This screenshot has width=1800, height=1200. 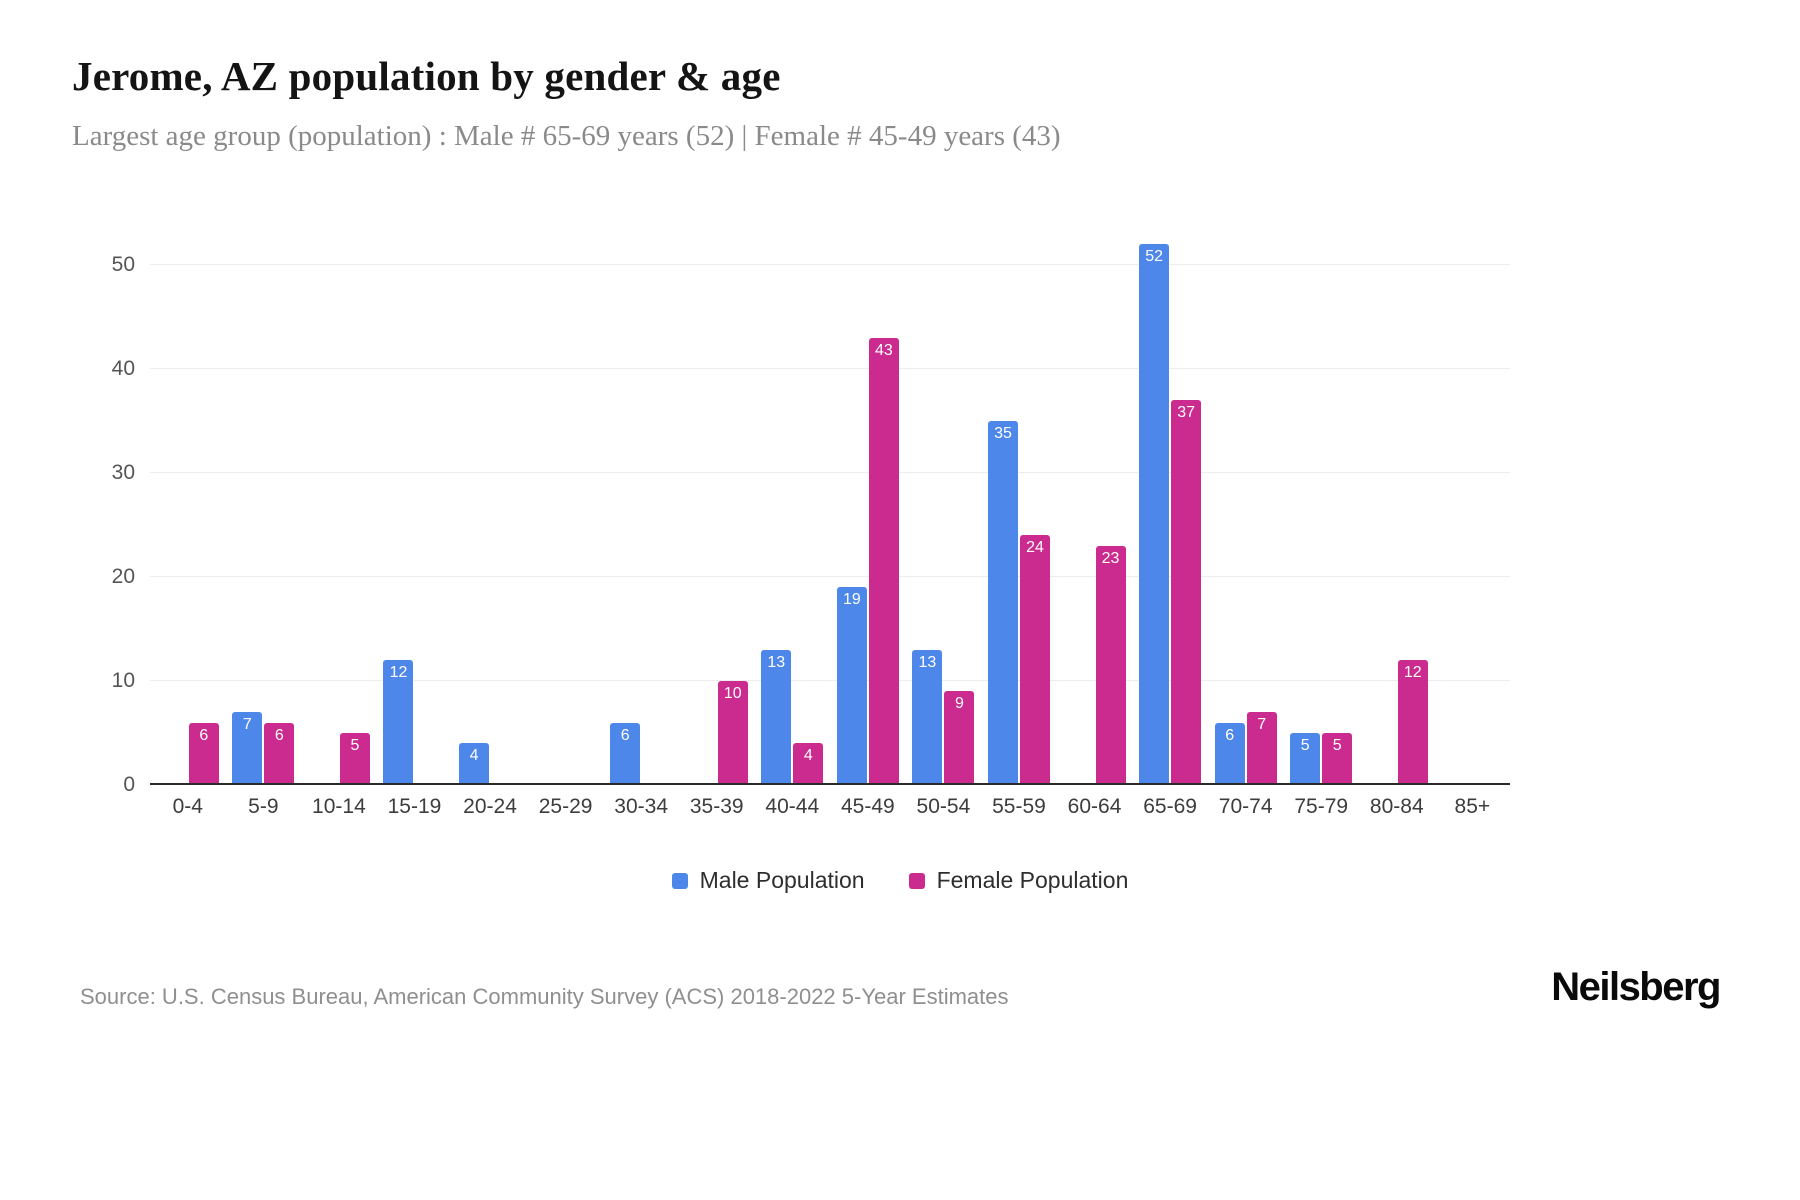 I want to click on y-tick-label: 10, so click(x=123, y=680).